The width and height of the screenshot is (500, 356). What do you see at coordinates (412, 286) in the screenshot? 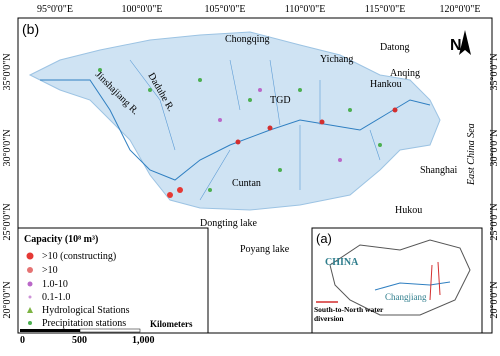
I see `inset-river` at bounding box center [412, 286].